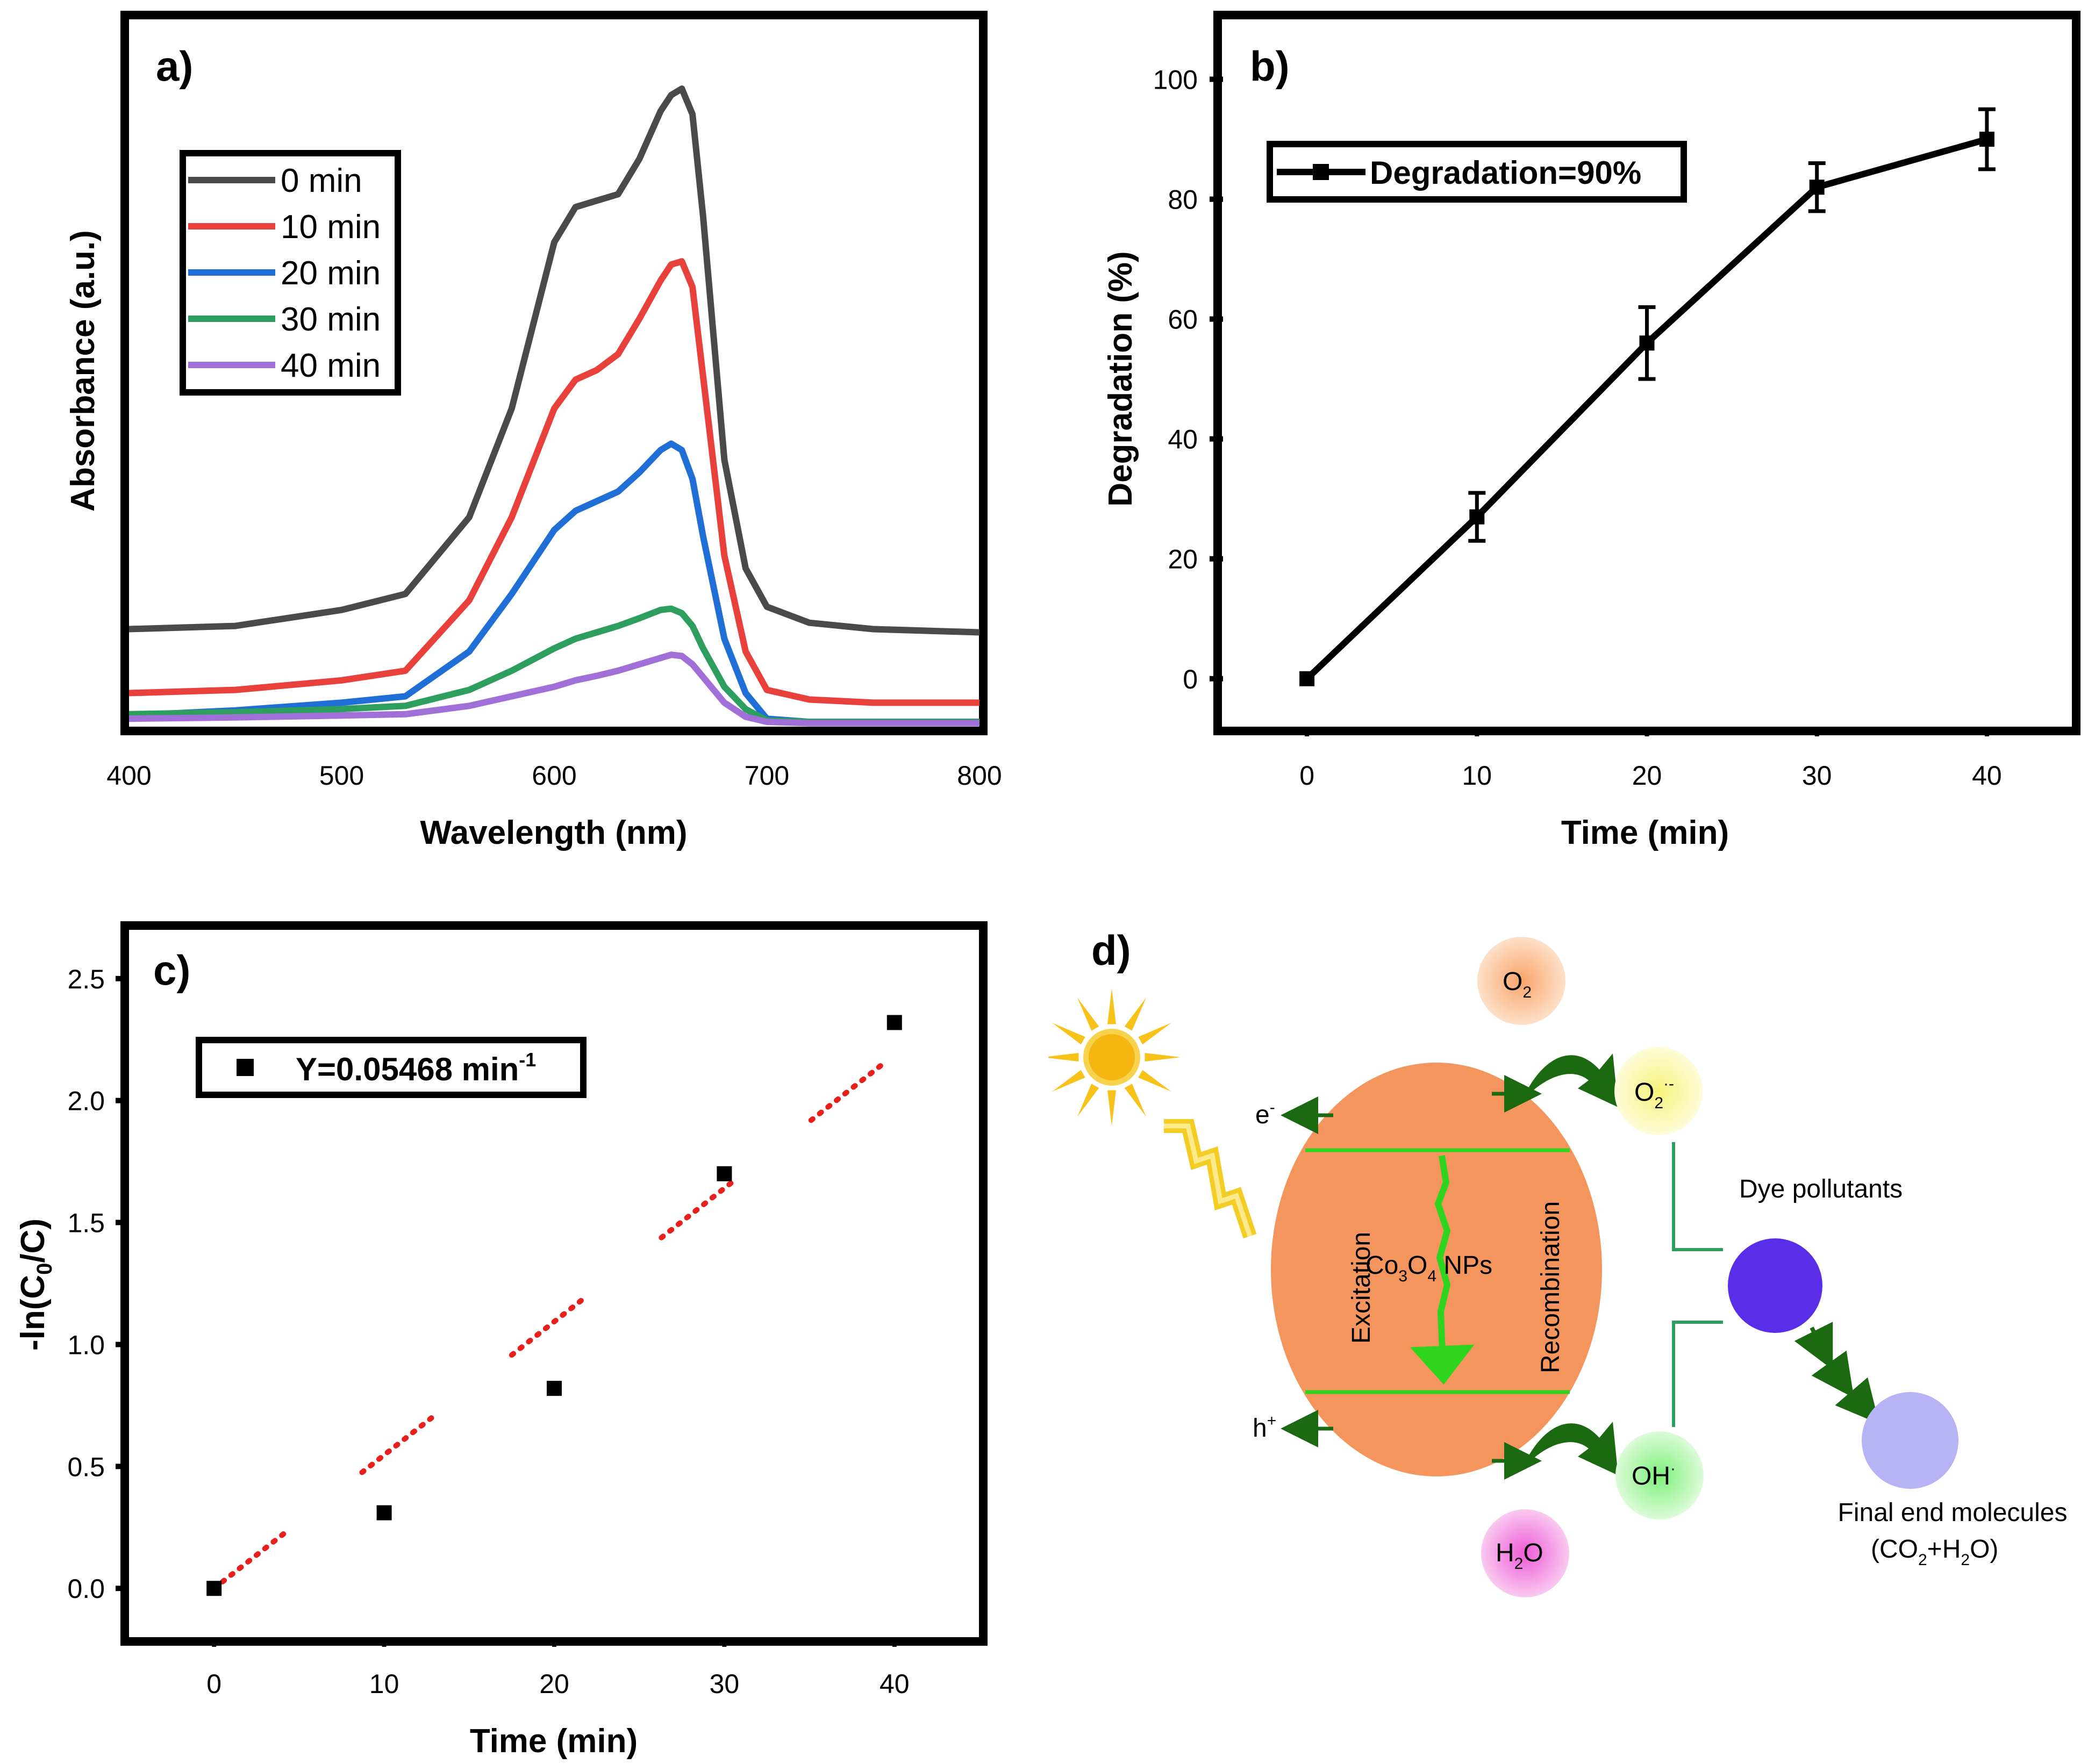 The width and height of the screenshot is (2095, 1764). What do you see at coordinates (1654, 1475) in the screenshot?
I see `hydroxyl-label: OH·` at bounding box center [1654, 1475].